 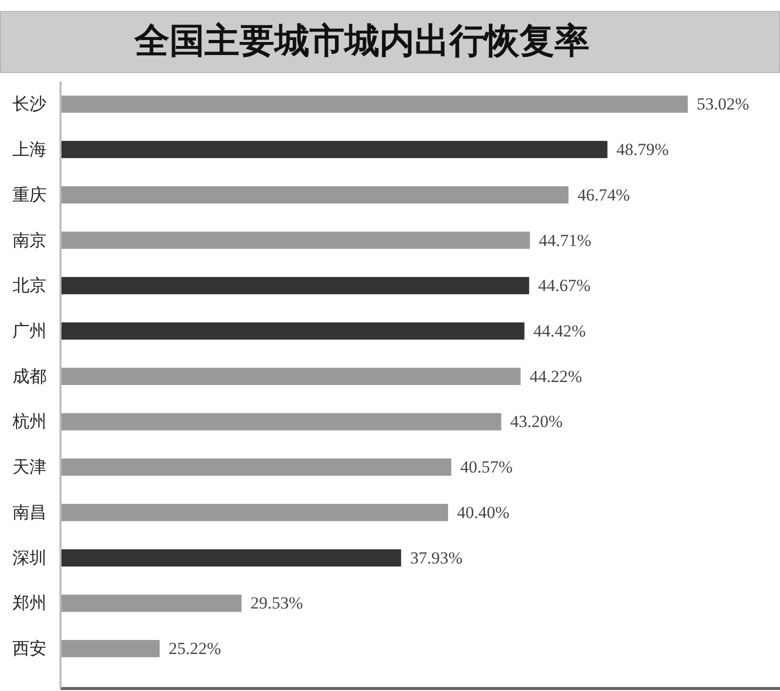 I want to click on data-label: 44.71%, so click(x=565, y=240).